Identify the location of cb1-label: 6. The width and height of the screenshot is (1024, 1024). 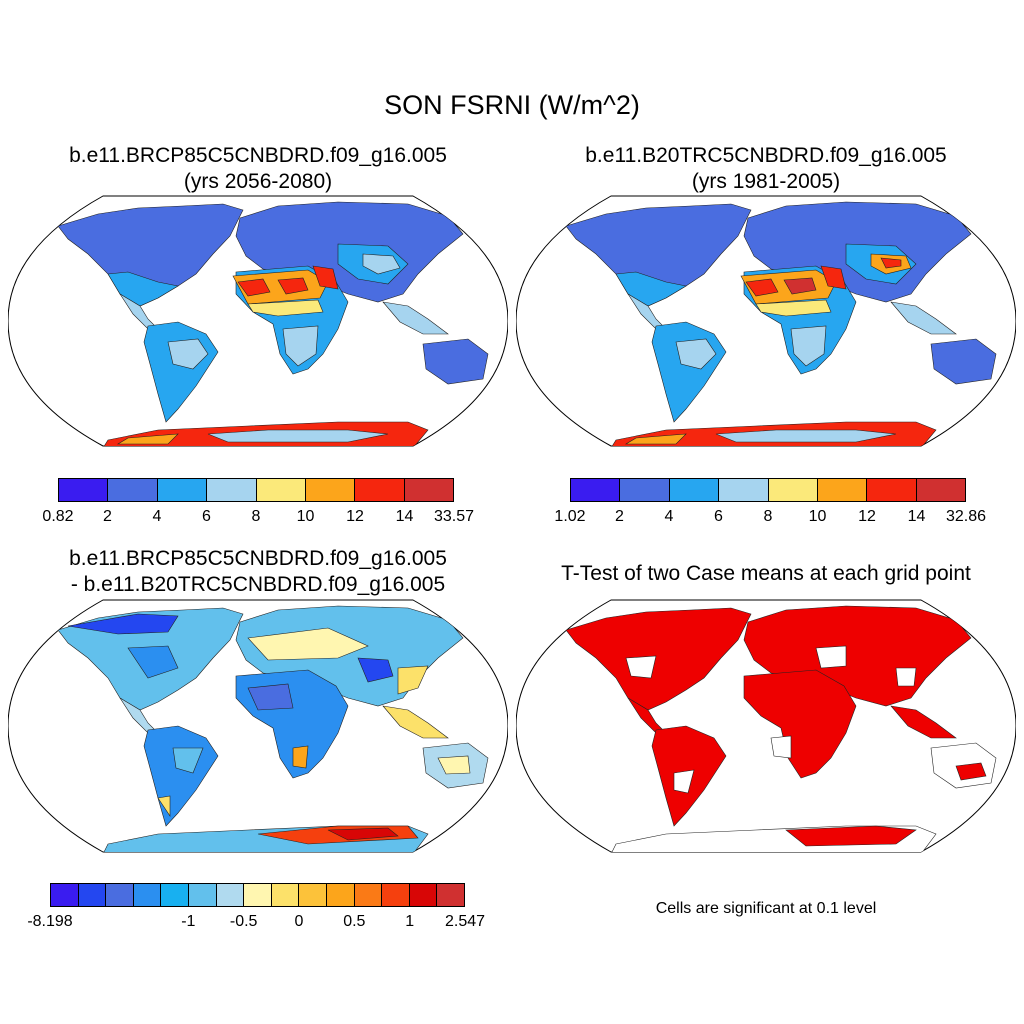
(206, 516).